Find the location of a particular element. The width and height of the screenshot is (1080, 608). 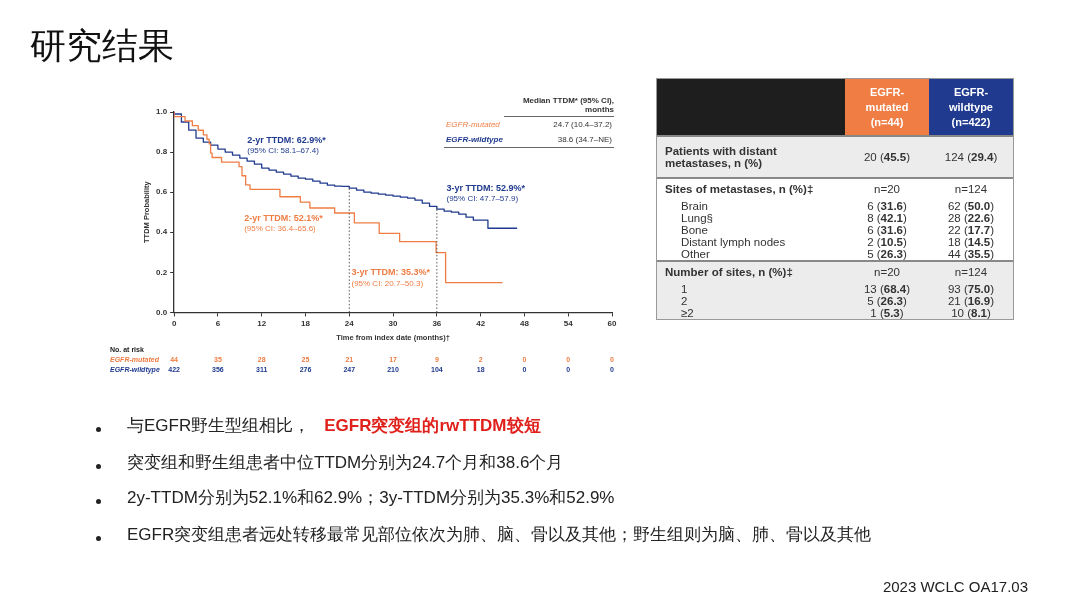

x-tick-label: 24 is located at coordinates (349, 324).